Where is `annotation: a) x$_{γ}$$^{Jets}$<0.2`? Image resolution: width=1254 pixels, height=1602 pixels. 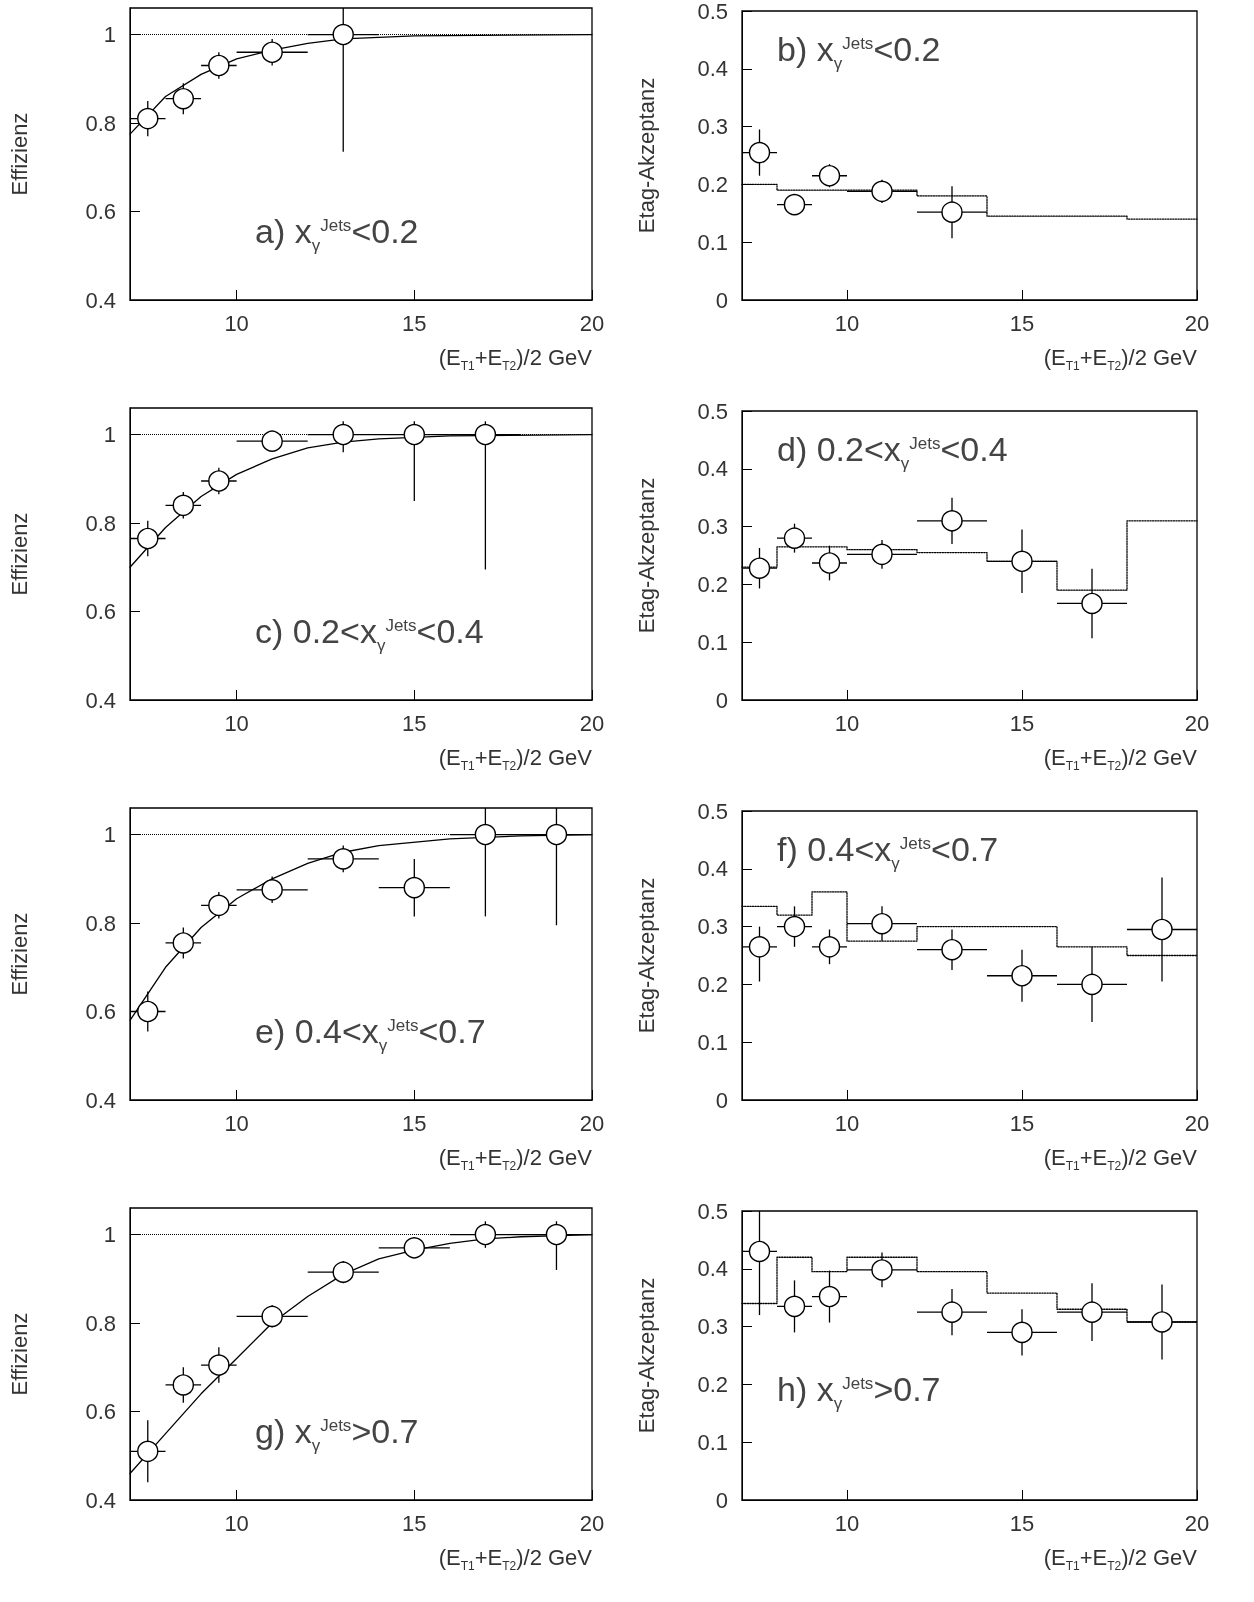
annotation: a) x$_{γ}$$^{Jets}$<0.2 is located at coordinates (337, 234).